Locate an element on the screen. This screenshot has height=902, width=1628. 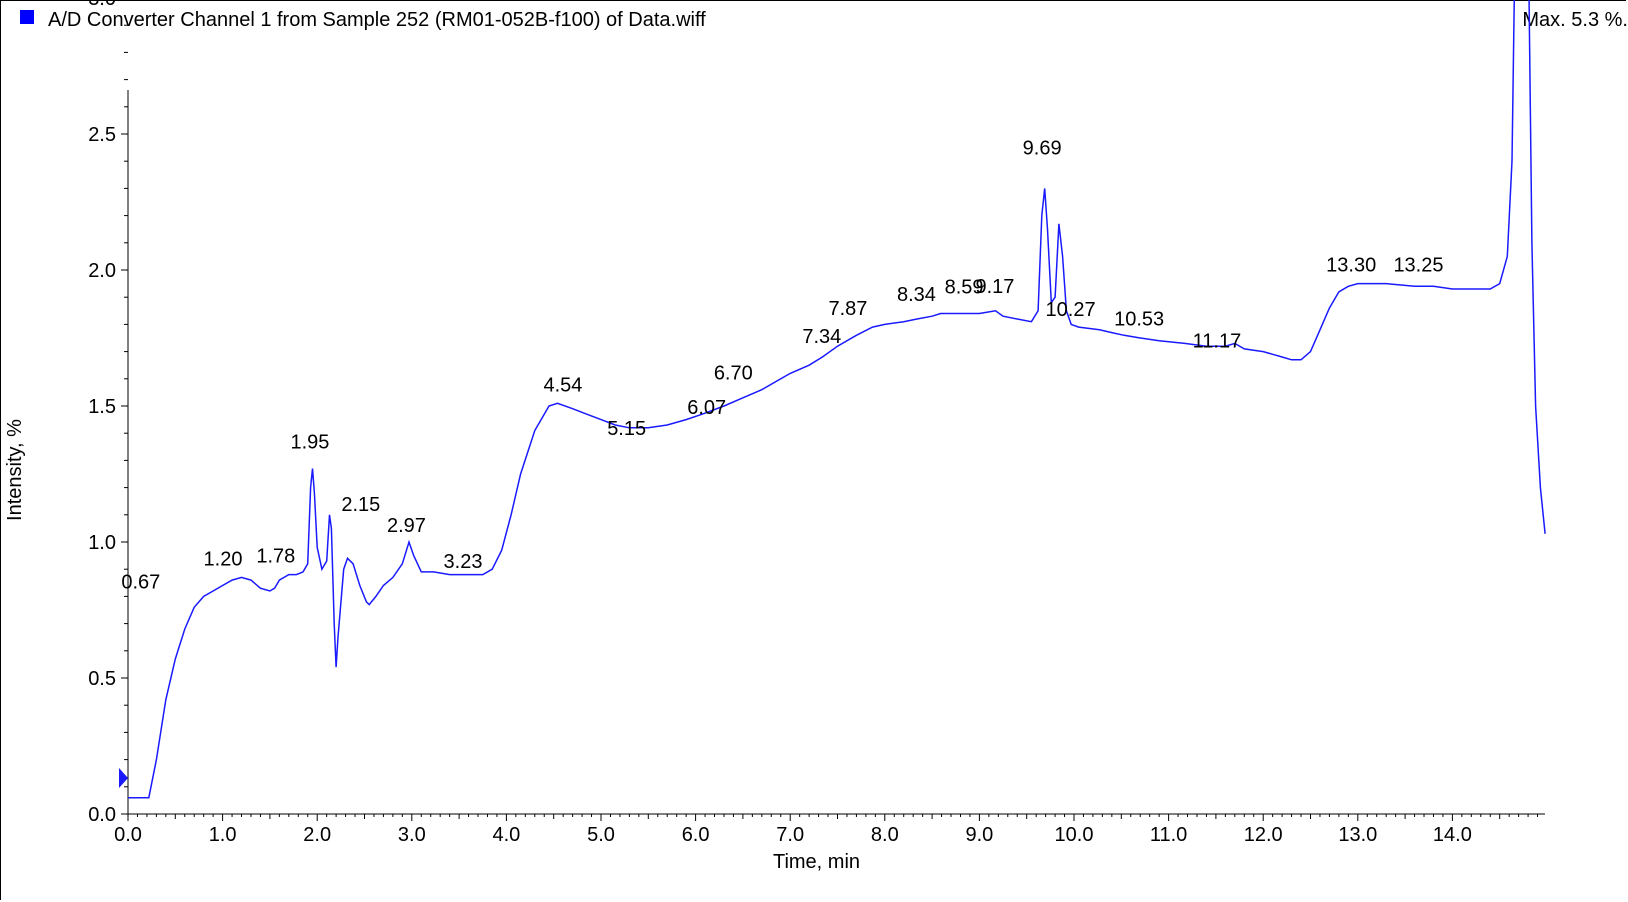
y-tick-label: 2.5 is located at coordinates (102, 135).